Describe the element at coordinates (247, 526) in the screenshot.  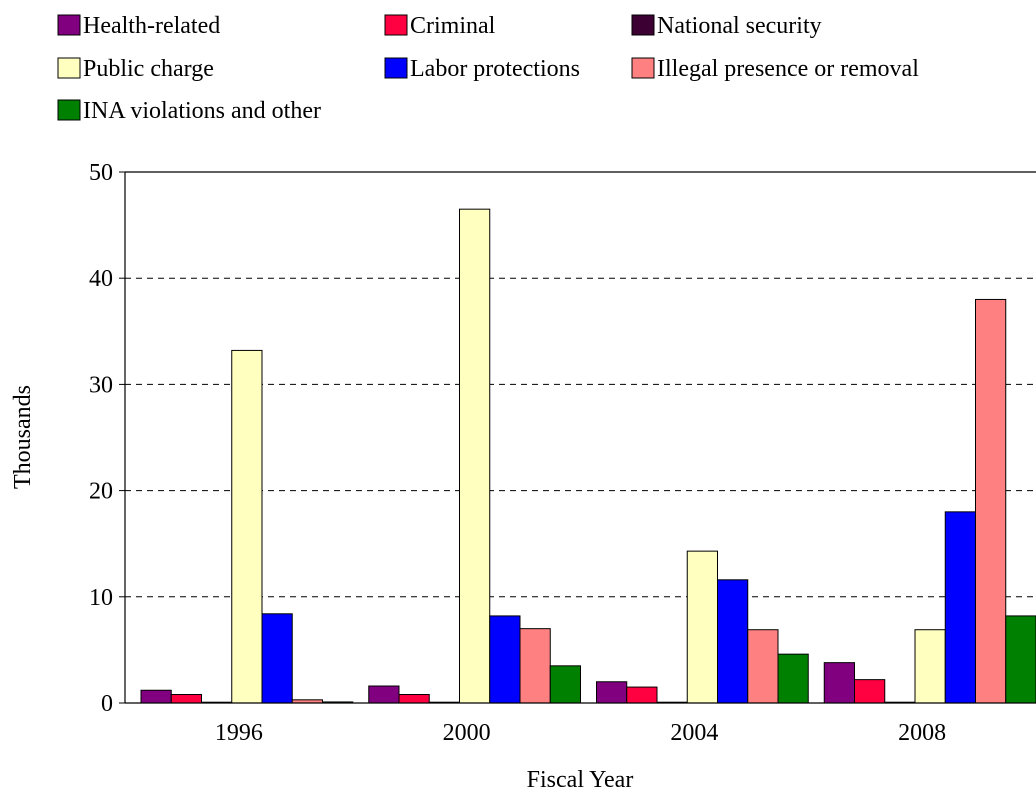
I see `bar-public-charge-1996` at that location.